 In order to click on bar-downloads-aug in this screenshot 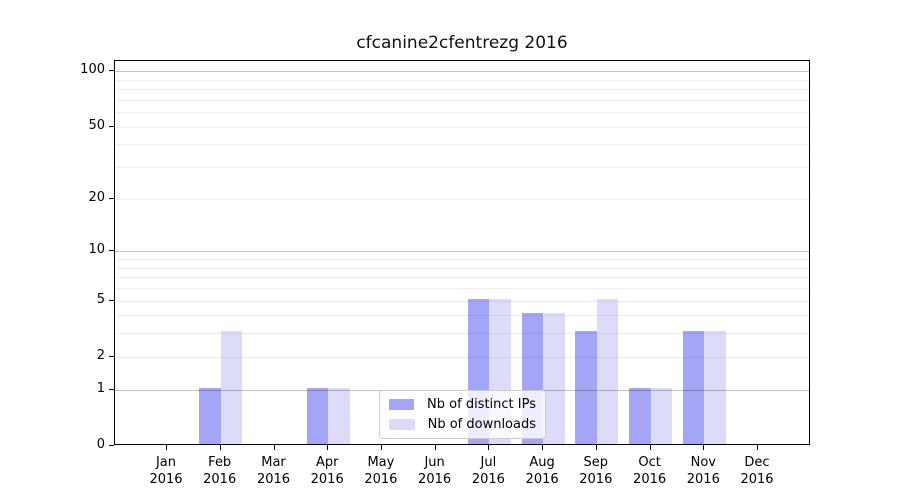, I will do `click(554, 378)`.